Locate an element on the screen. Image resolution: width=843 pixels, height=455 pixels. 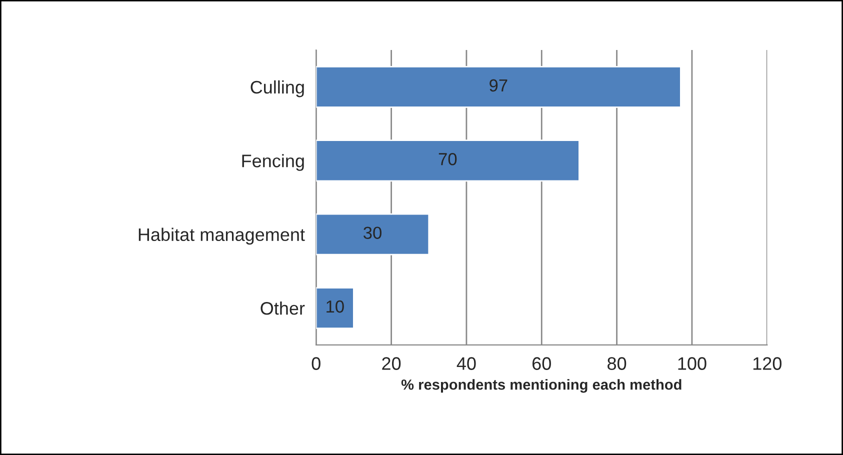
x-axis-title: % respondents mentioning each method is located at coordinates (541, 386).